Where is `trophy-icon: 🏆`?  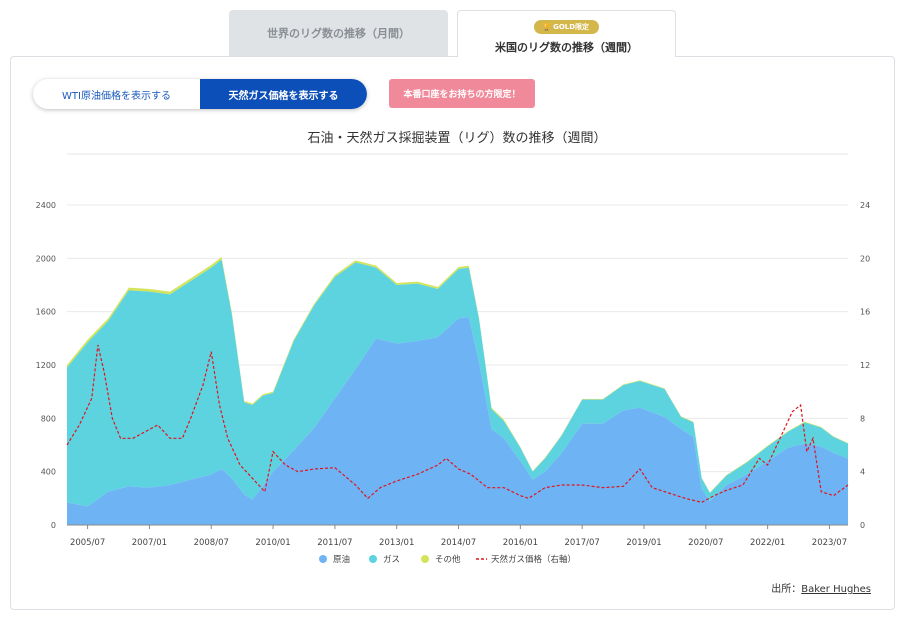 trophy-icon: 🏆 is located at coordinates (547, 26).